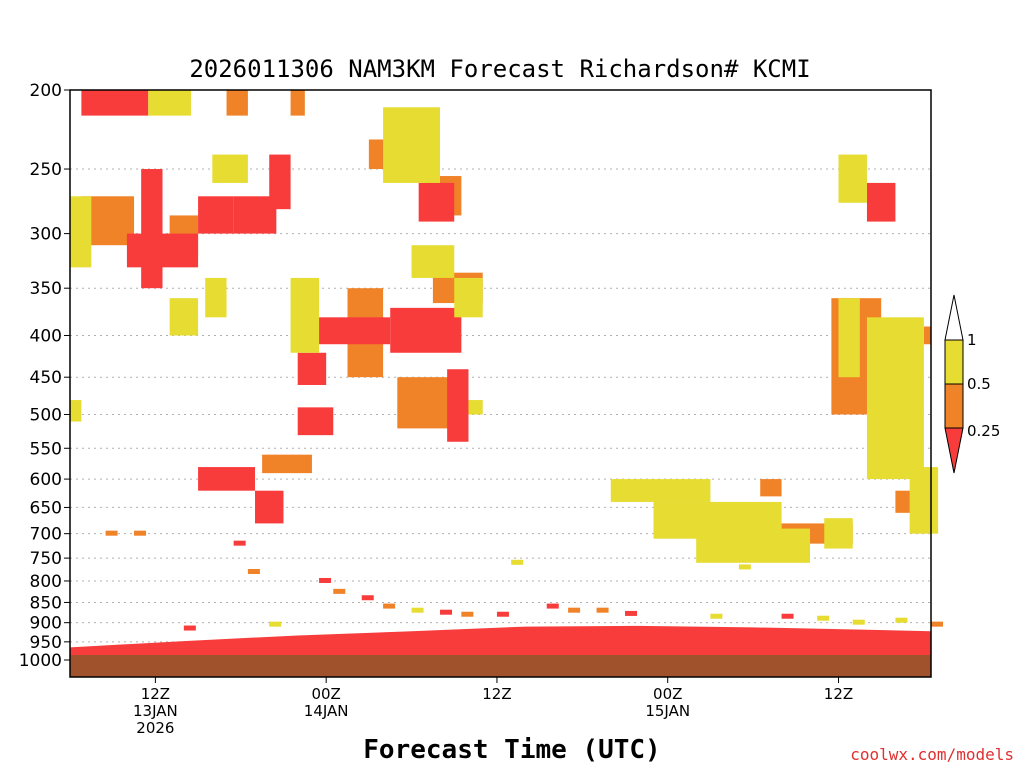 The height and width of the screenshot is (768, 1024). I want to click on y-tick-label: 550, so click(46, 449).